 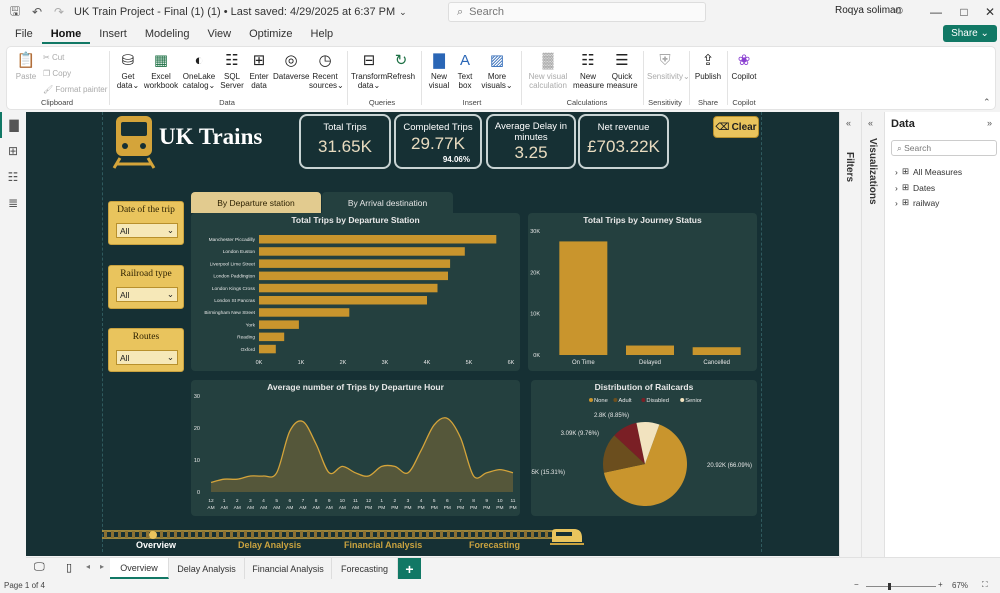 What do you see at coordinates (128, 71) in the screenshot?
I see `get-data-button: ⛁ Get data⌄` at bounding box center [128, 71].